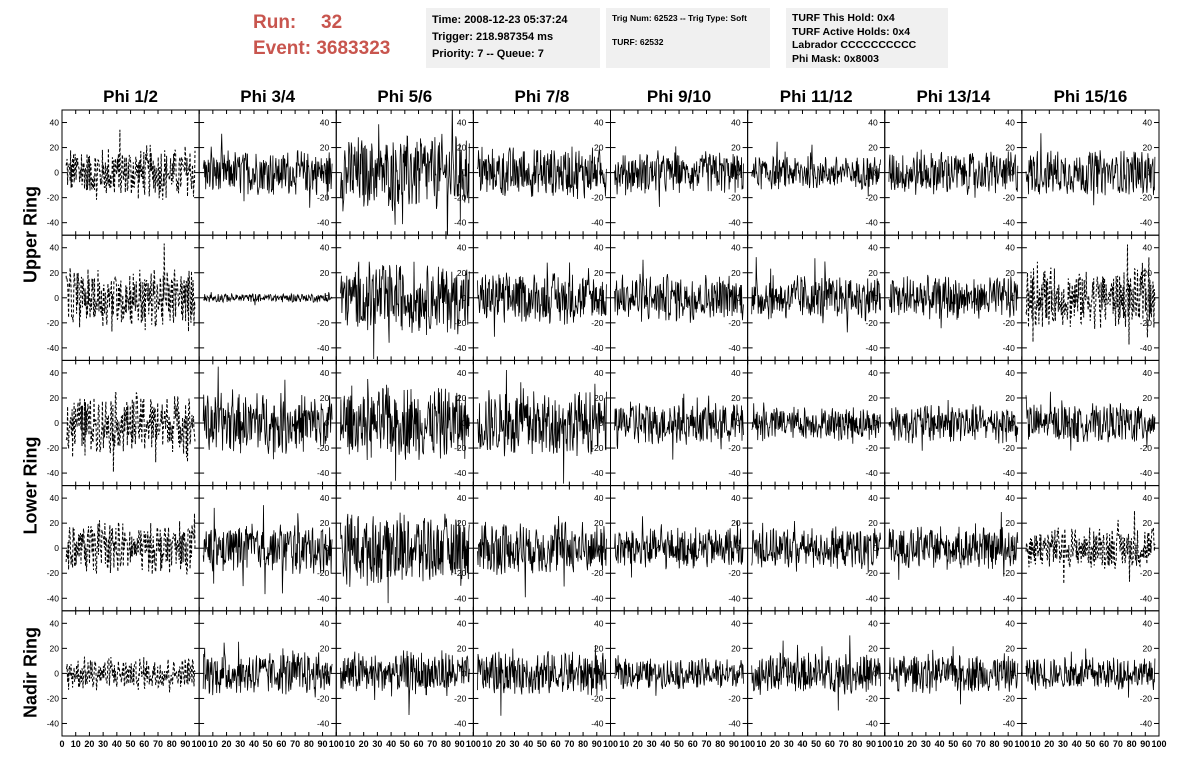 This screenshot has height=772, width=1196. Describe the element at coordinates (1145, 744) in the screenshot. I see `x-tick-label: 90` at that location.